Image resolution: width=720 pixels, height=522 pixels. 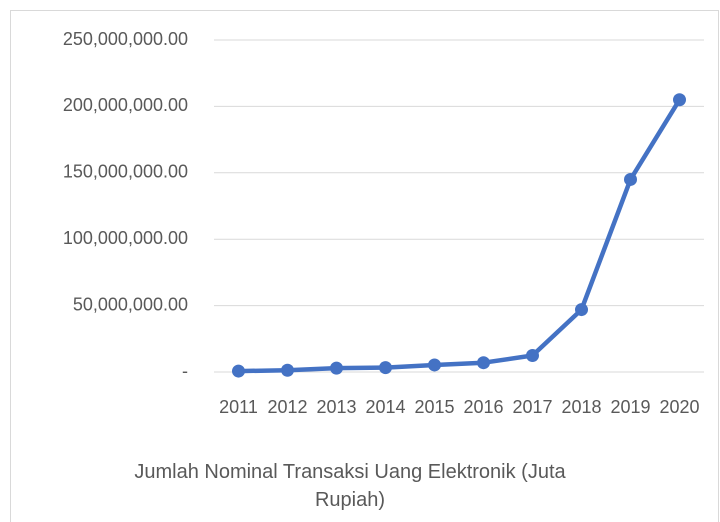 I want to click on x-tick-label: 2017, so click(x=532, y=407).